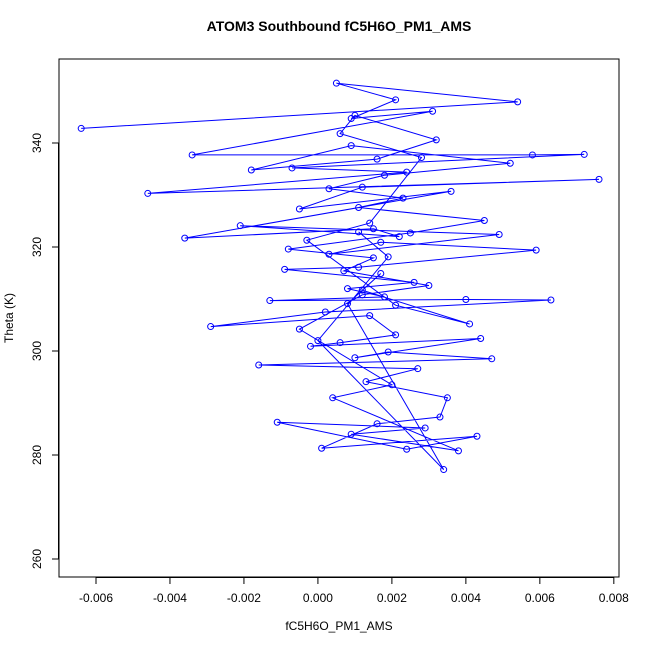  Describe the element at coordinates (338, 626) in the screenshot. I see `x-axis-label: fC5H6O_PM1_AMS` at that location.